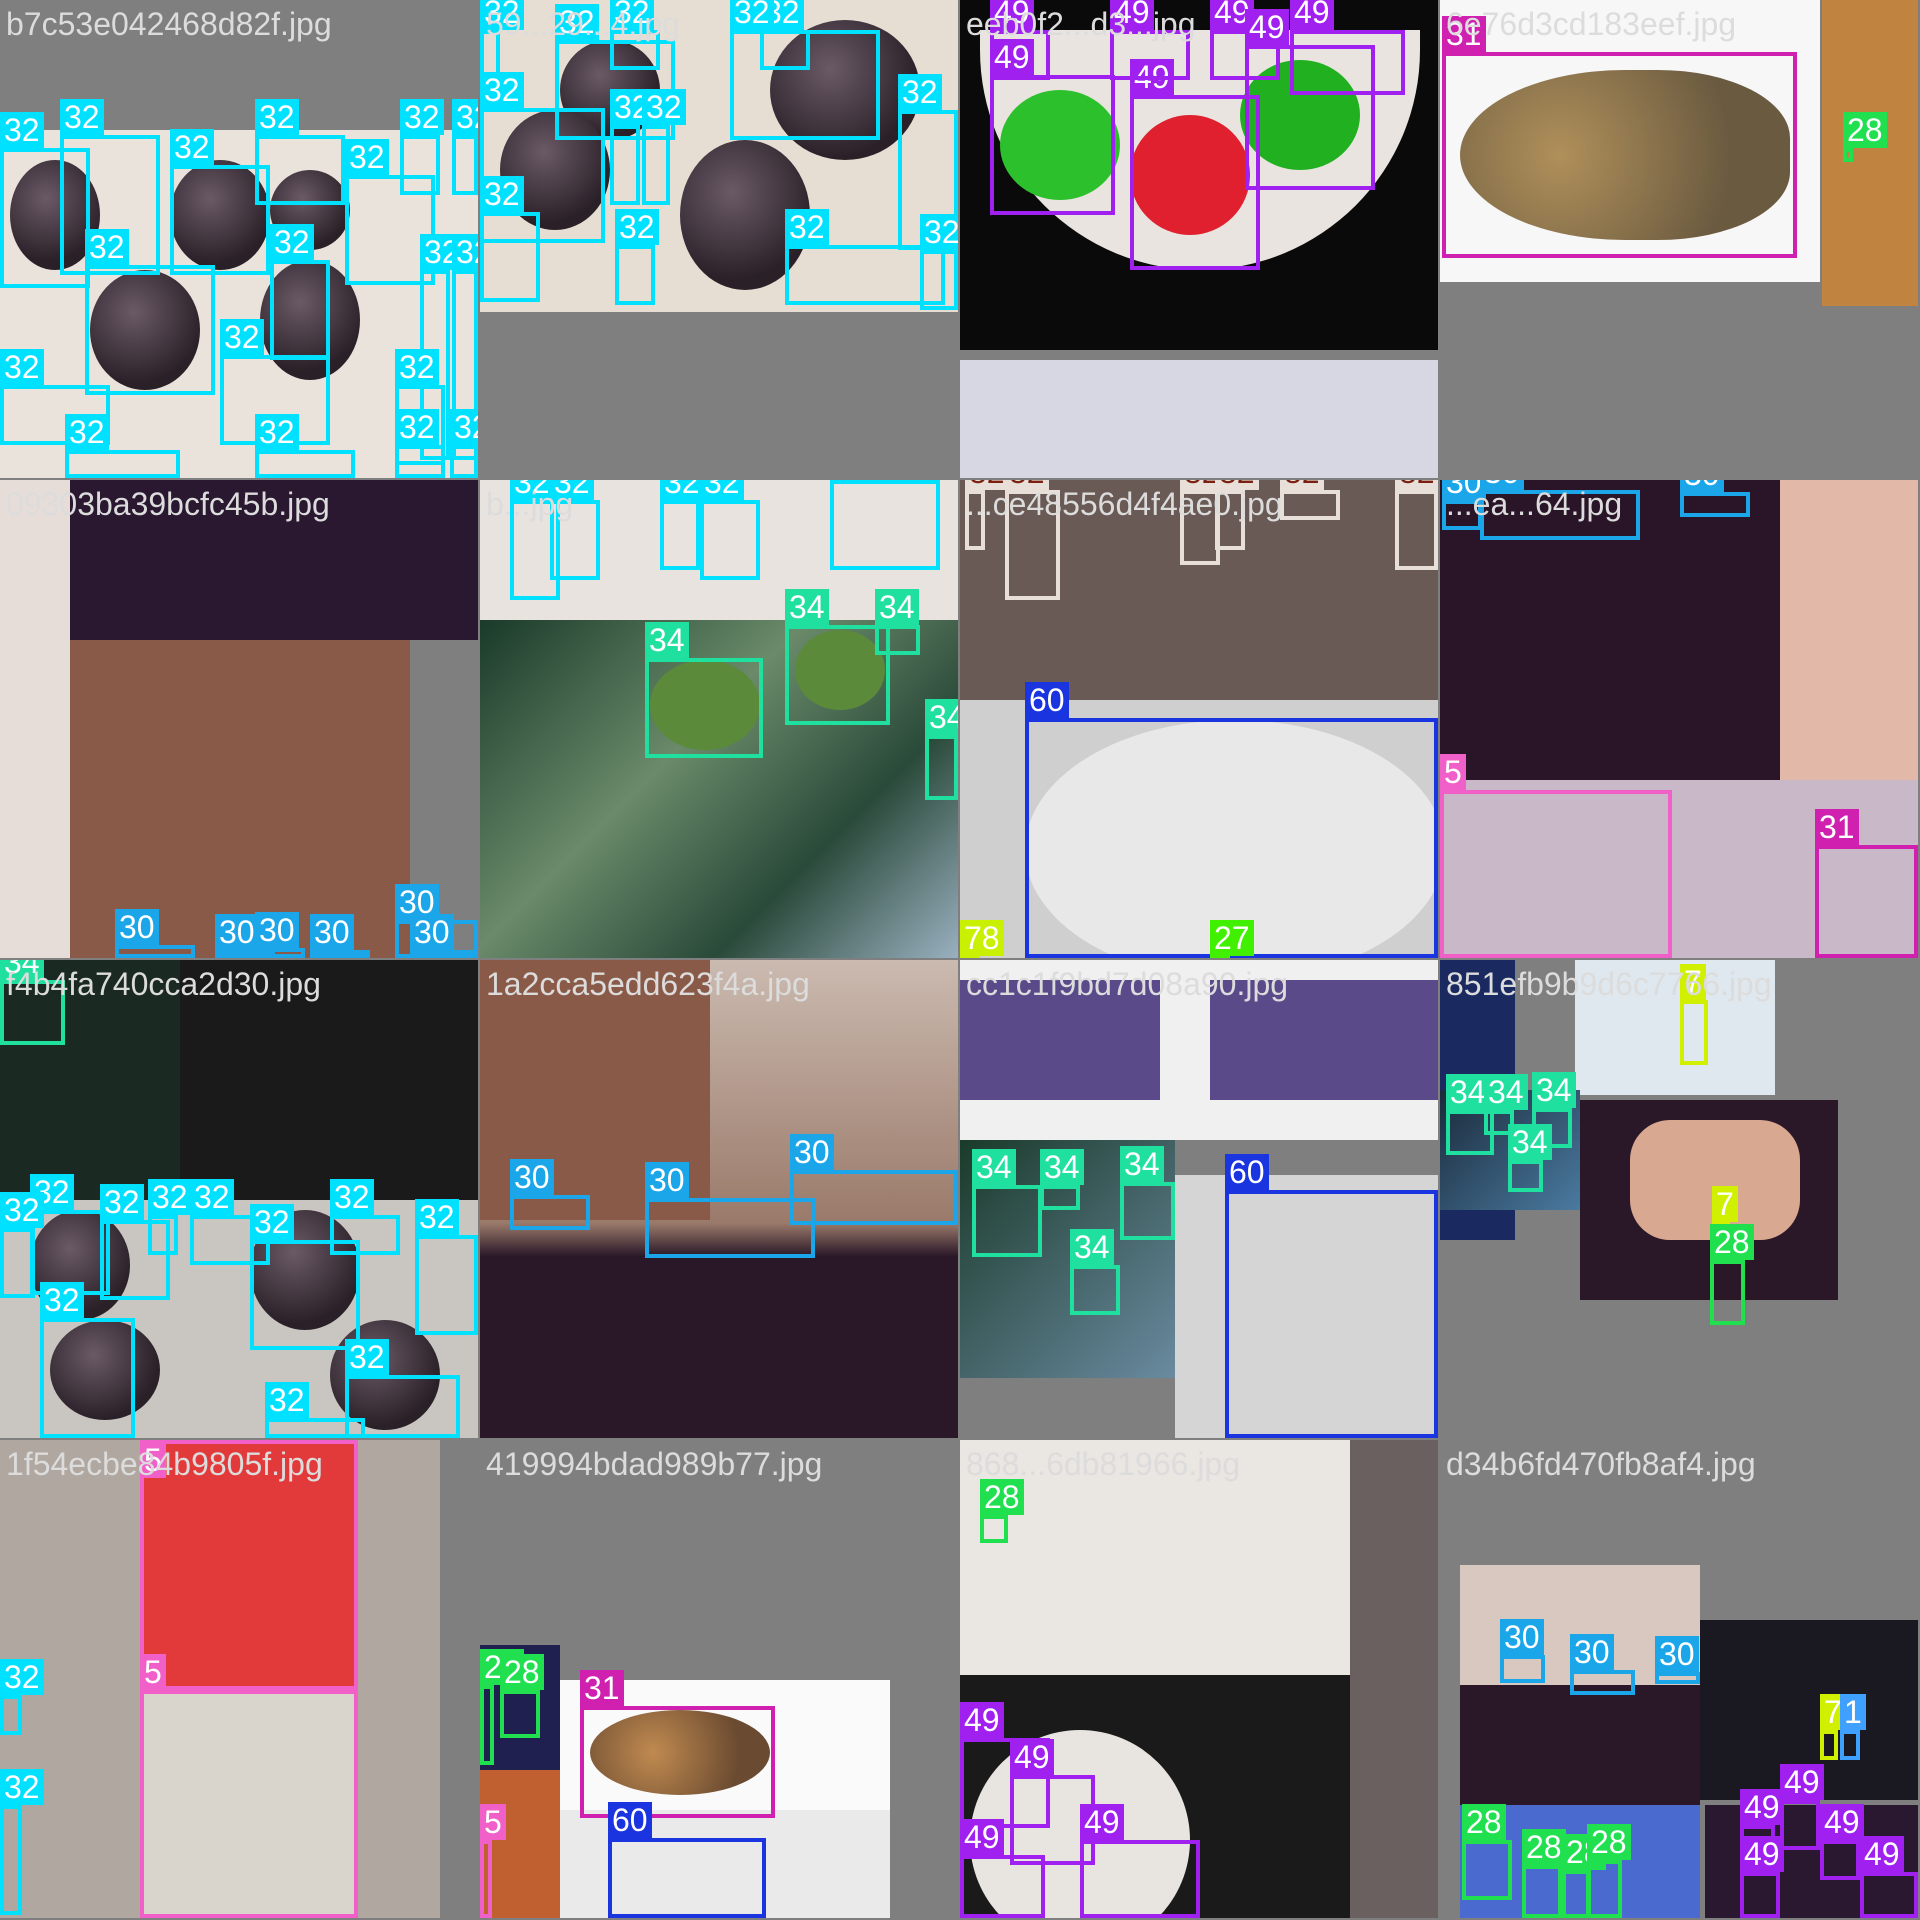  What do you see at coordinates (1679, 719) in the screenshot?
I see `tile-8: ...ea...64.jpg 30 30 30 5 31` at bounding box center [1679, 719].